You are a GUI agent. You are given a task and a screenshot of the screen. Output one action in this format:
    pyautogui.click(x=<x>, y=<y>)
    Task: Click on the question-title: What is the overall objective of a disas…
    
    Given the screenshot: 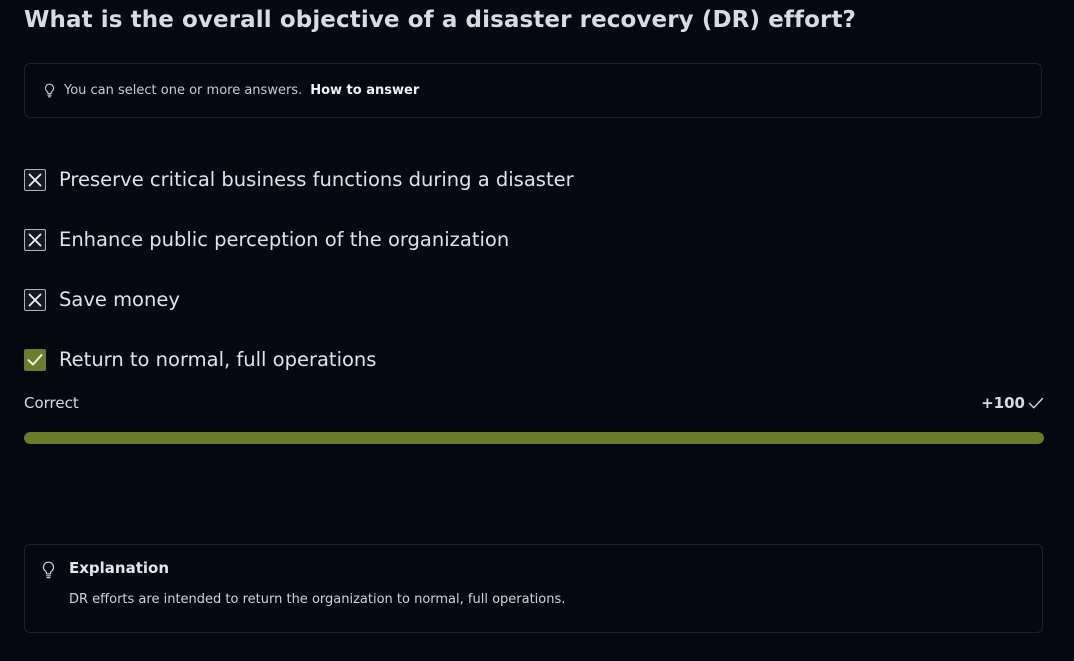 What is the action you would take?
    pyautogui.click(x=440, y=20)
    